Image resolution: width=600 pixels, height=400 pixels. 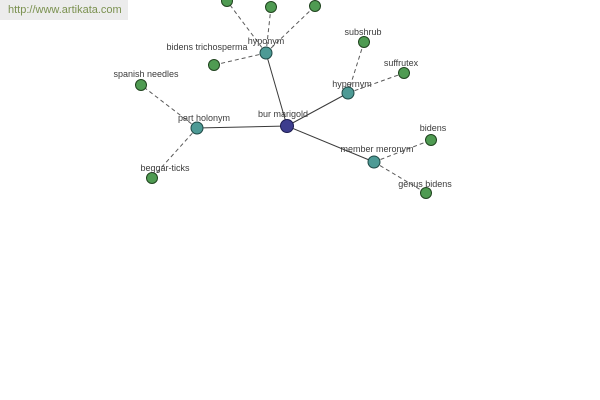 What do you see at coordinates (276, 89) in the screenshot?
I see `graph-edge-bur-marigold--hyponym` at bounding box center [276, 89].